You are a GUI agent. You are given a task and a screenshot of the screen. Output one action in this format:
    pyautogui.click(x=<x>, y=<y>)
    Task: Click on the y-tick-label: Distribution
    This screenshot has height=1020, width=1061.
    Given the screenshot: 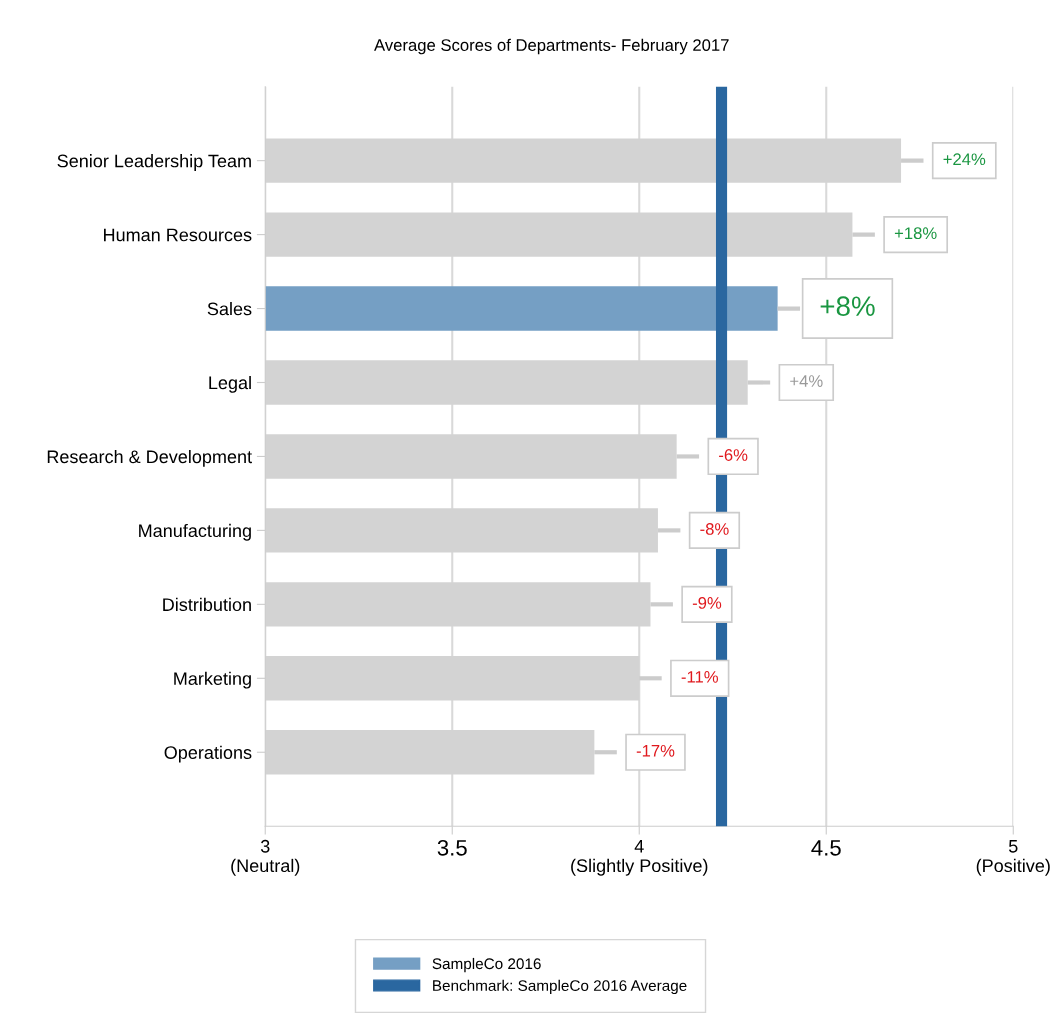 What is the action you would take?
    pyautogui.click(x=207, y=604)
    